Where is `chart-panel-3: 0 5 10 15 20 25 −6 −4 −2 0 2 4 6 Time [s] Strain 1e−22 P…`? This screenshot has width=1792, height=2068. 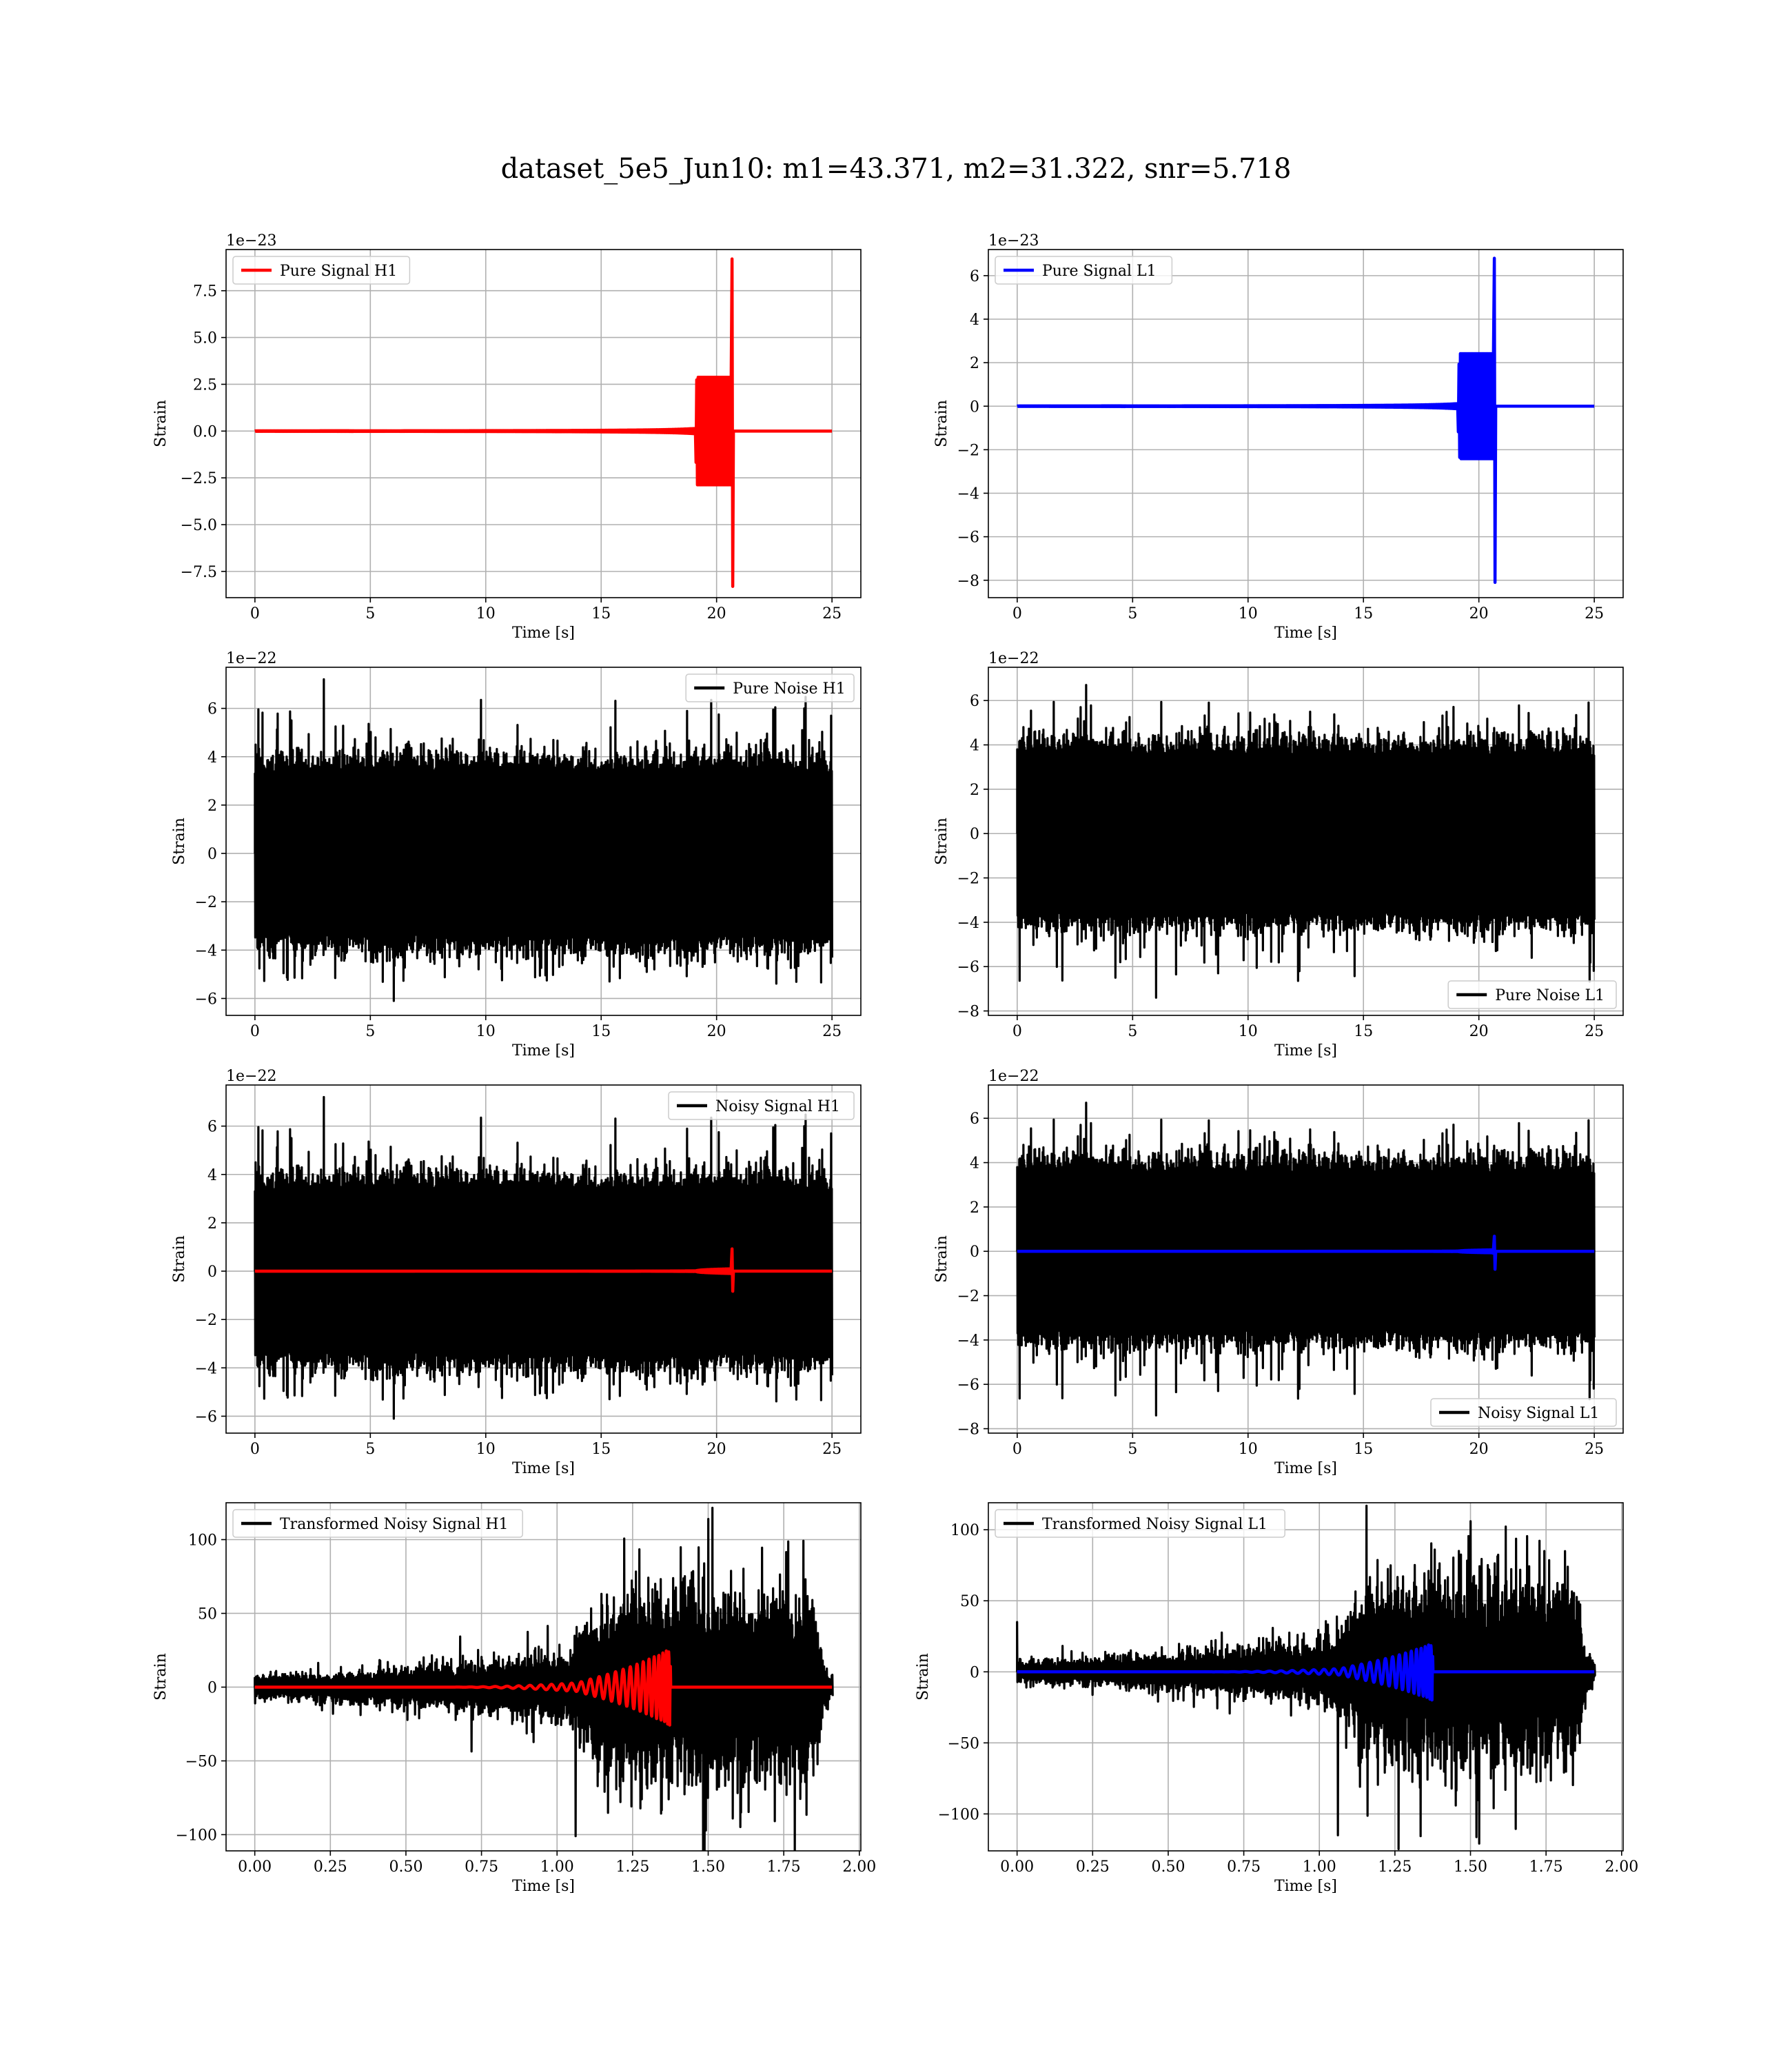 chart-panel-3: 0 5 10 15 20 25 −6 −4 −2 0 2 4 6 Time [s] Strain 1e−22 P… is located at coordinates (516, 855).